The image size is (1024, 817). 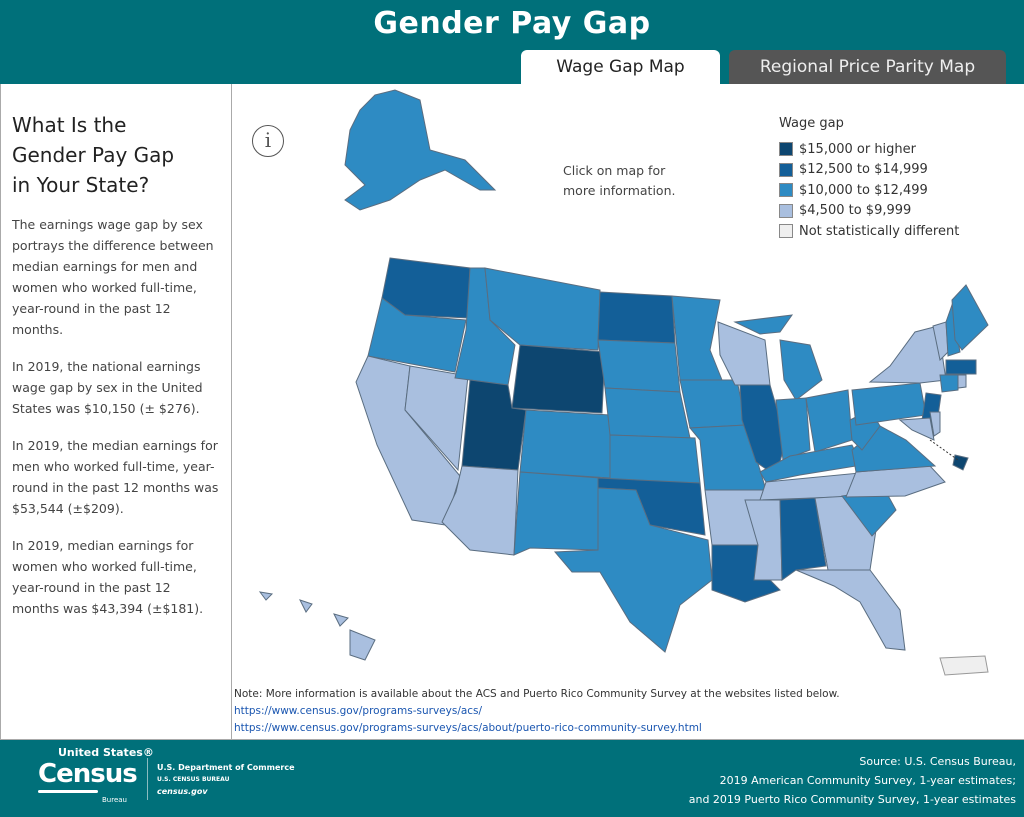 What do you see at coordinates (417, 335) in the screenshot?
I see `state-or` at bounding box center [417, 335].